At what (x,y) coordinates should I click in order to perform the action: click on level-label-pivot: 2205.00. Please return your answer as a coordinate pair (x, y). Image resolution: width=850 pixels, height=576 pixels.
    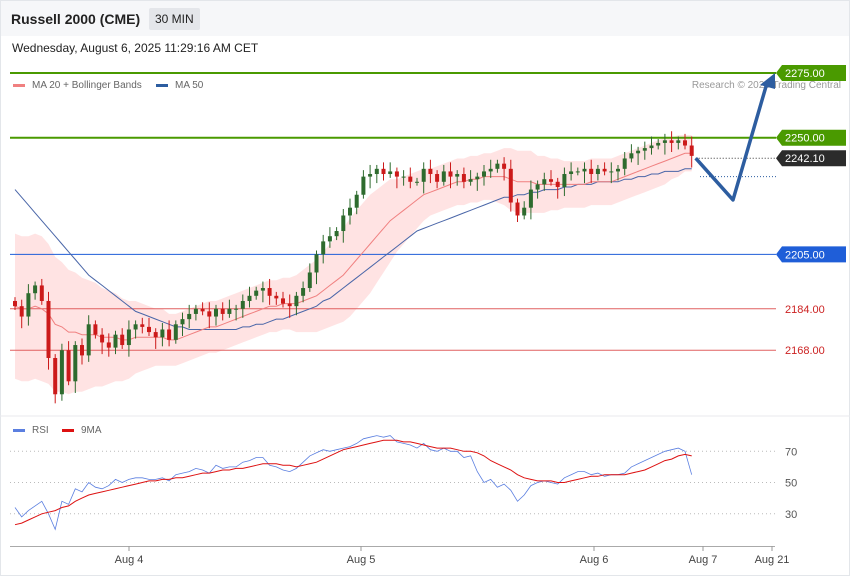
    Looking at the image, I should click on (805, 255).